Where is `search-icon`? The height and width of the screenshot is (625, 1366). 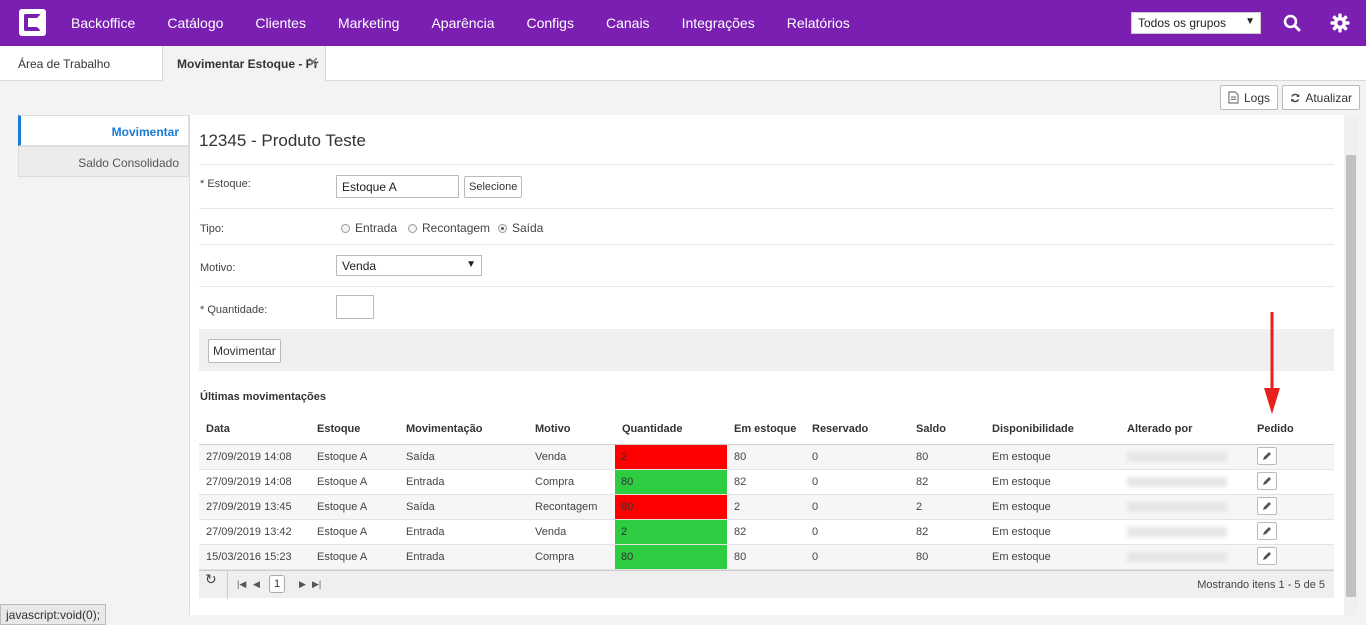 search-icon is located at coordinates (1292, 23).